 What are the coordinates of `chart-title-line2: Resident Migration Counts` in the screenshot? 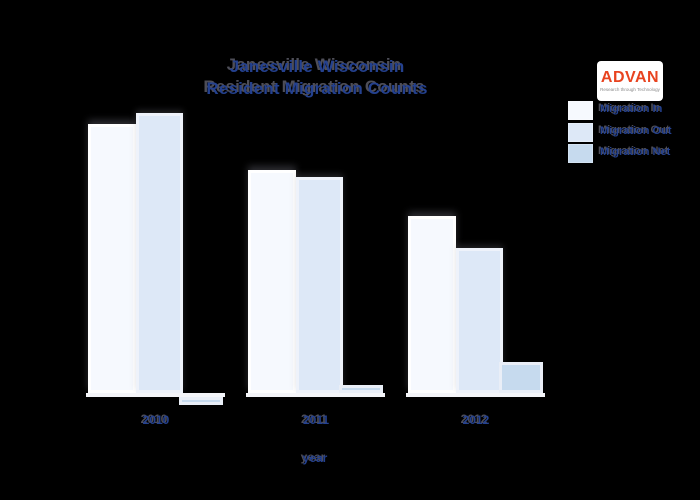 It's located at (317, 88).